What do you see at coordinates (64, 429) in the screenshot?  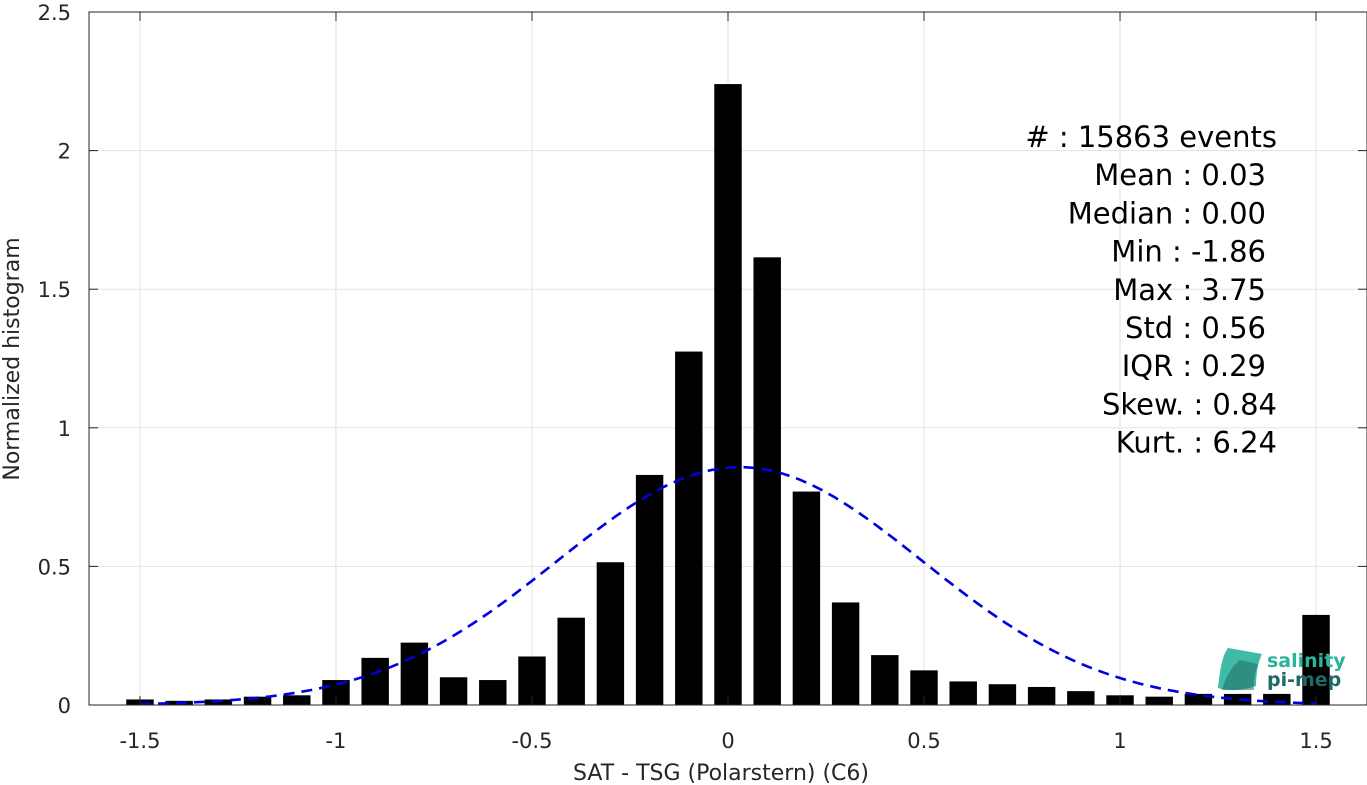 I see `y-tick-label: 1` at bounding box center [64, 429].